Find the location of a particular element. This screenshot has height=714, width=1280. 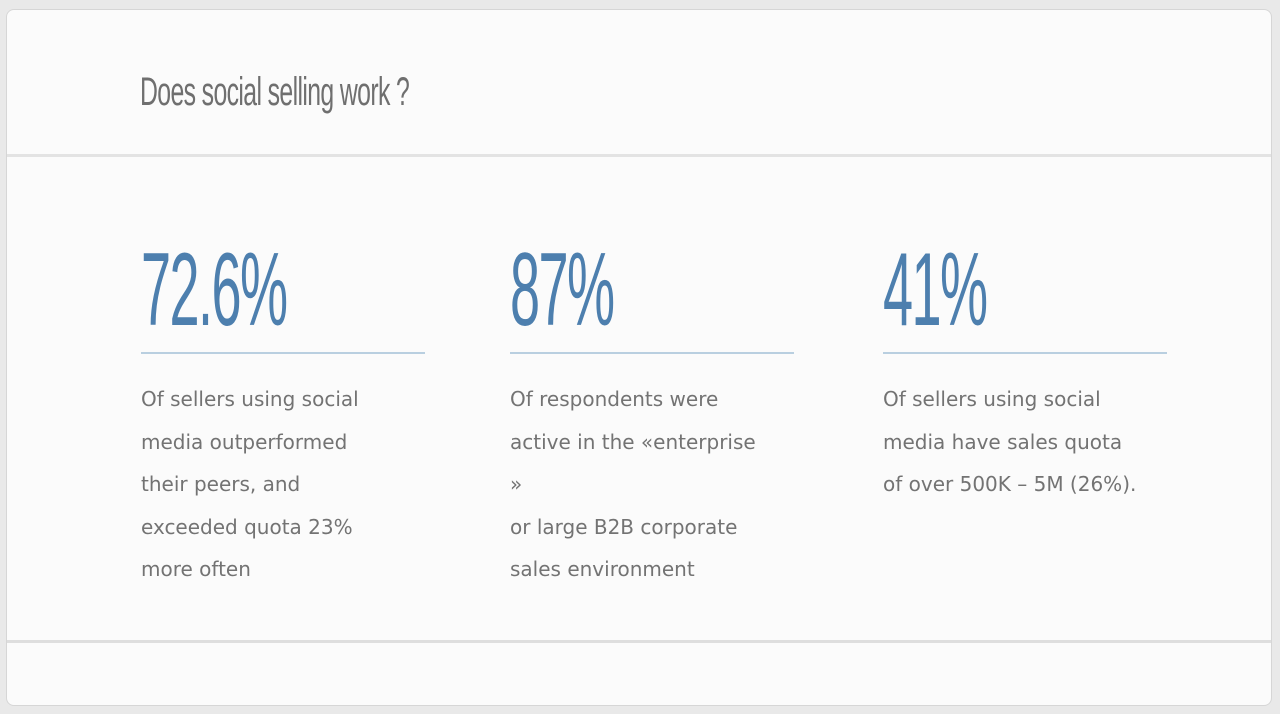

top-divider is located at coordinates (639, 155).